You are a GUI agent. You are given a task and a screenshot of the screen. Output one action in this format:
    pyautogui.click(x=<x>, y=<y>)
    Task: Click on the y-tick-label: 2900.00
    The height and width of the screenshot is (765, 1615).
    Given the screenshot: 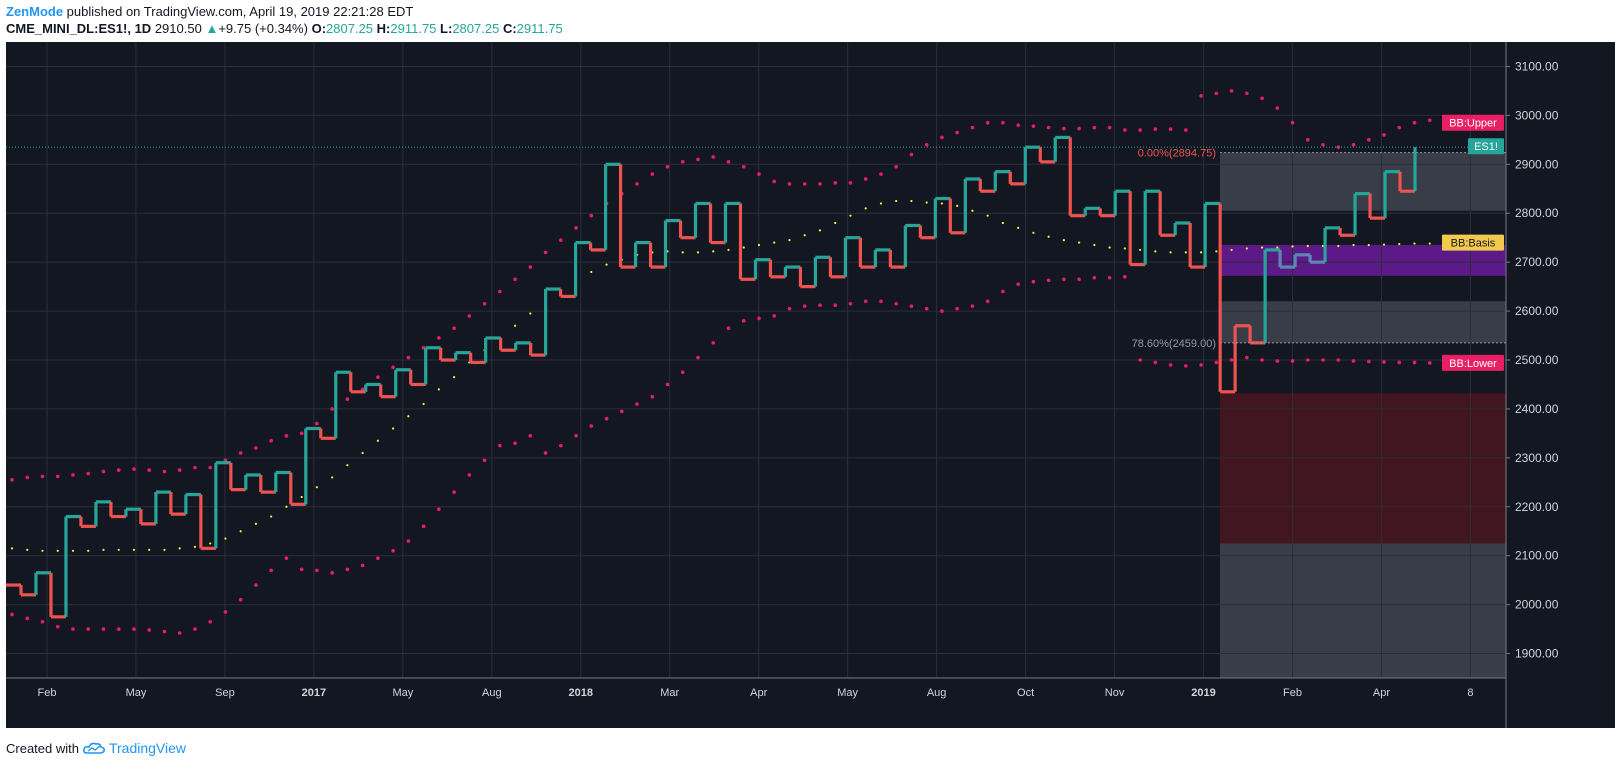 What is the action you would take?
    pyautogui.click(x=1537, y=164)
    